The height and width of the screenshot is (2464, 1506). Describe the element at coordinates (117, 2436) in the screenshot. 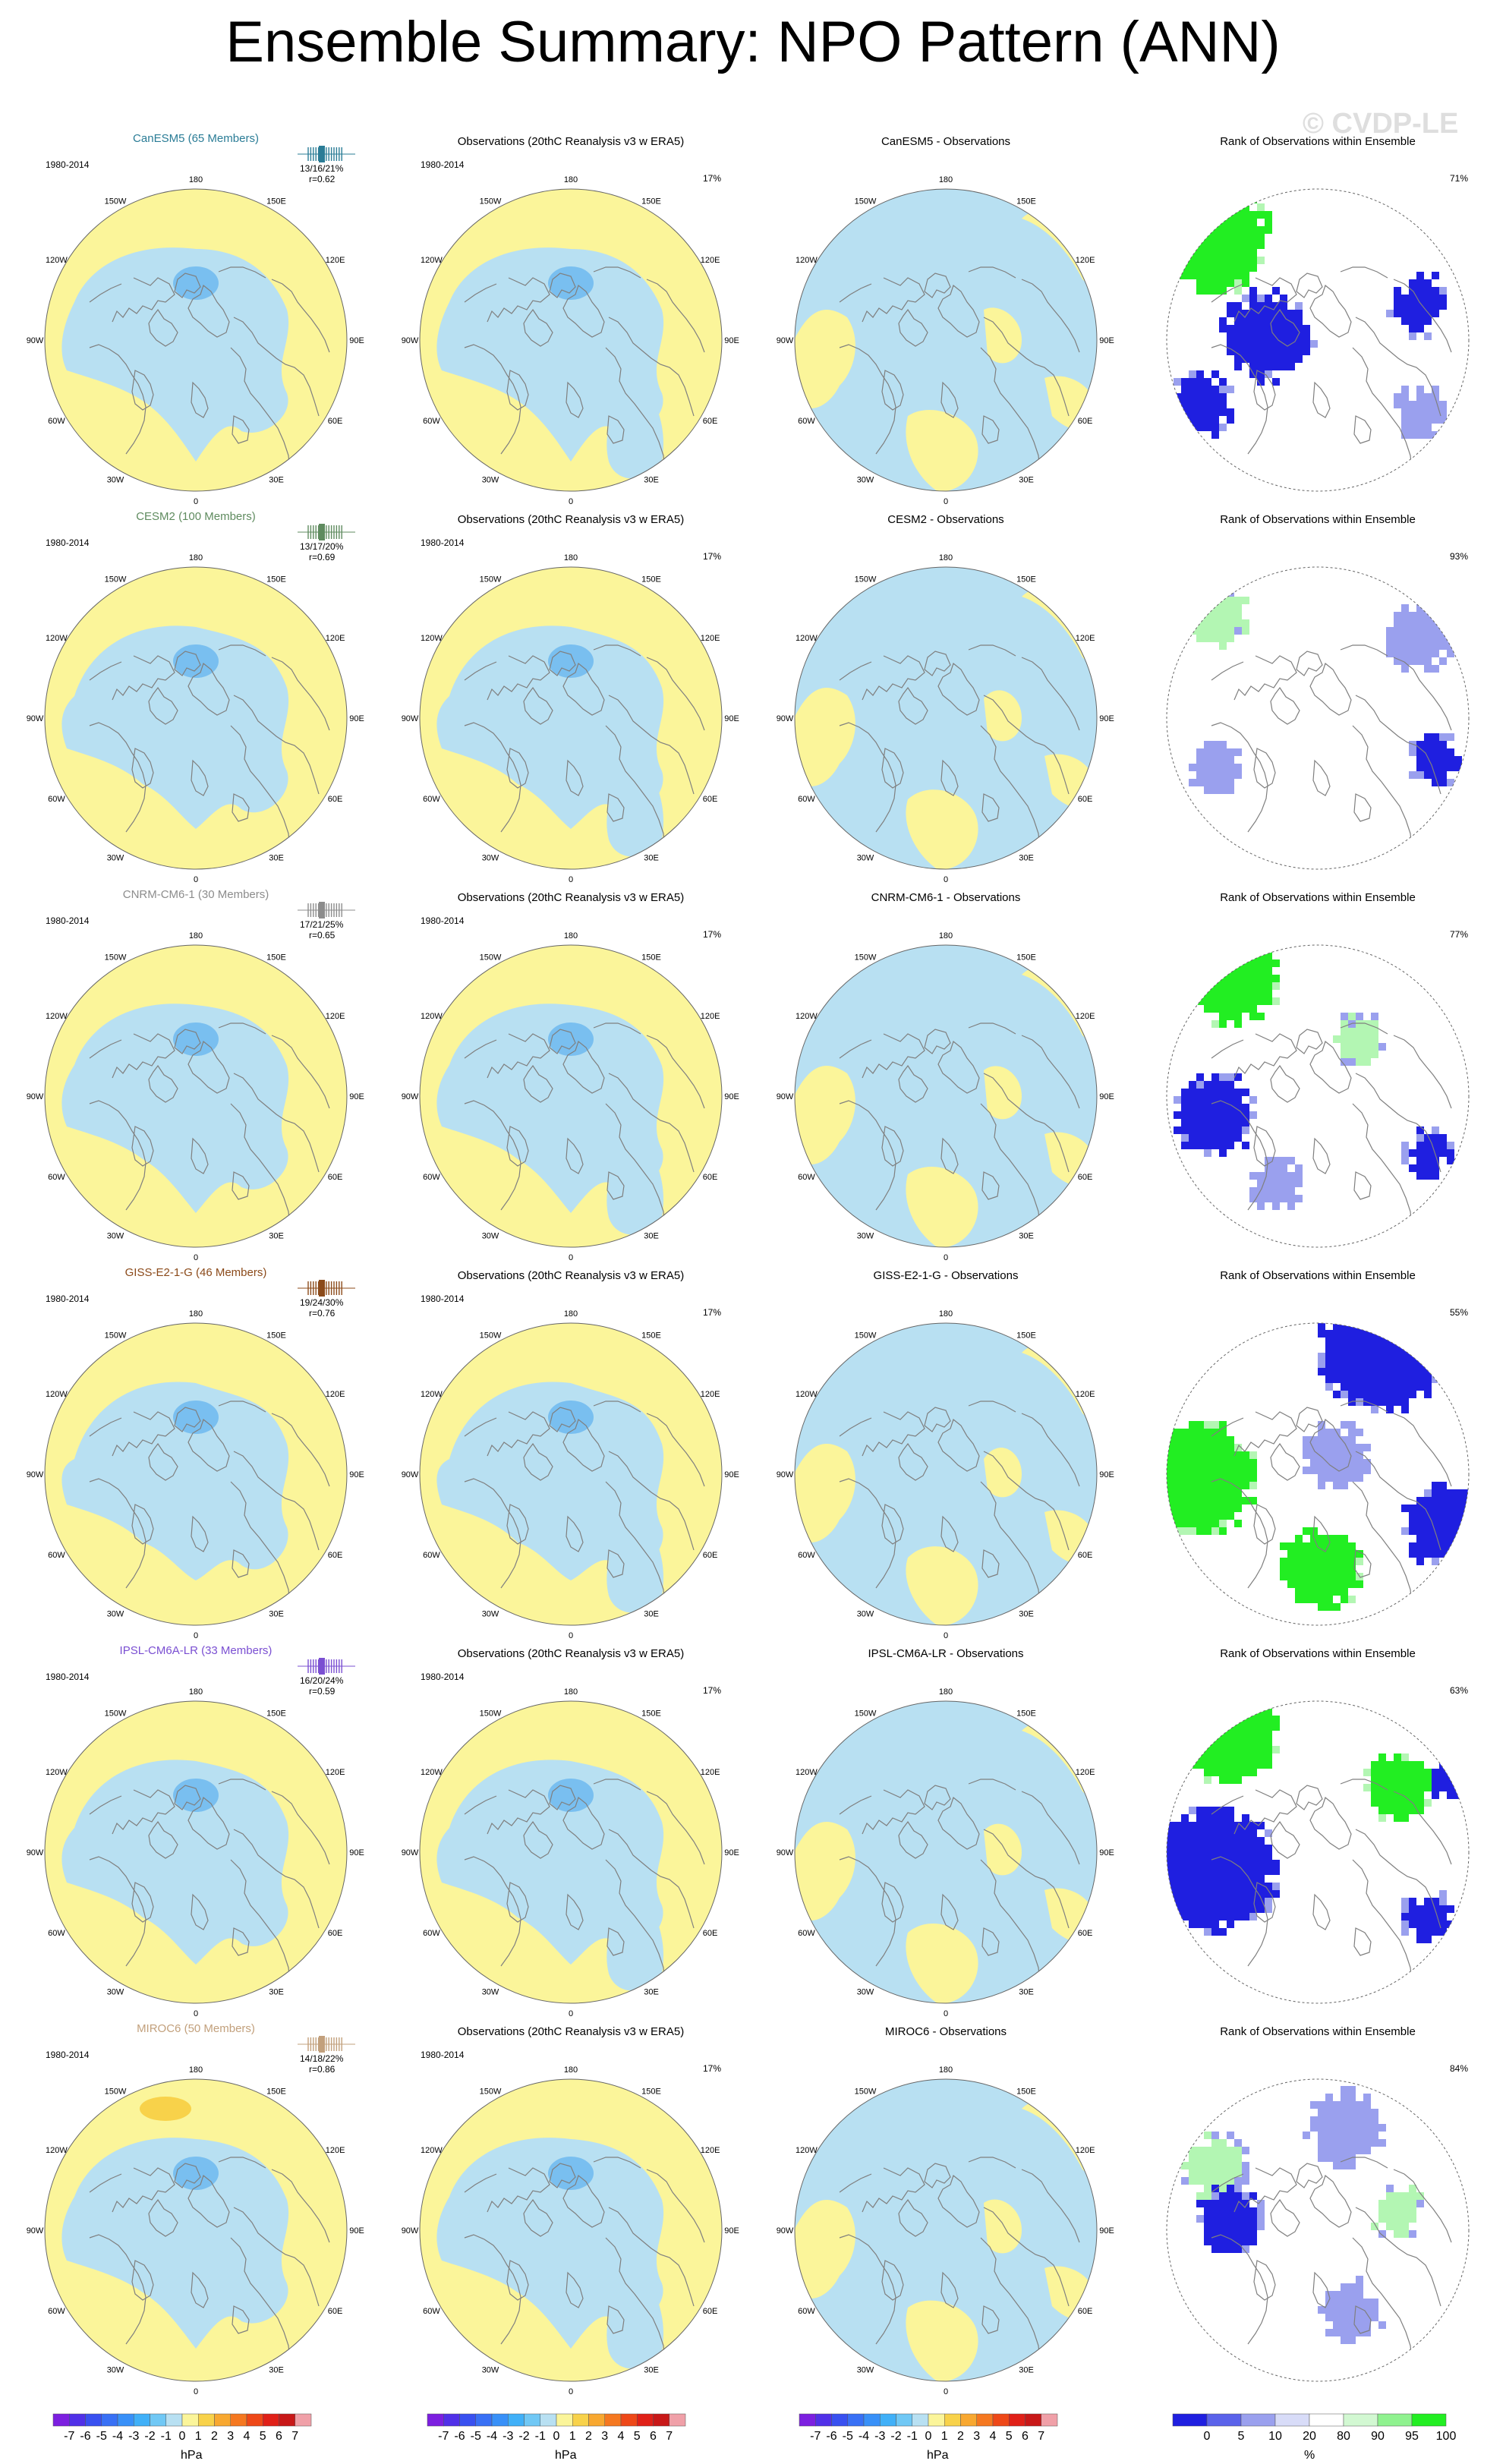

I see `colorbar-tick-label: -4` at that location.